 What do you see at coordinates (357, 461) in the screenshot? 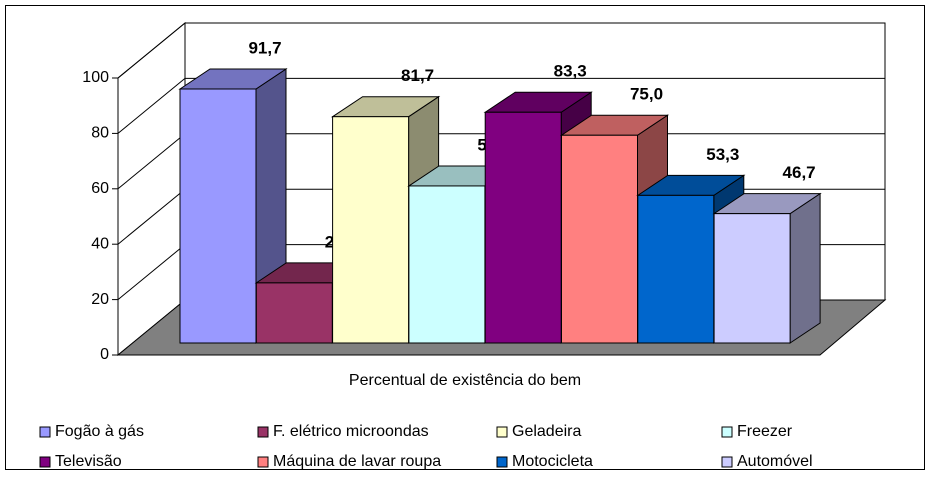
I see `legend-label: Máquina de lavar roupa` at bounding box center [357, 461].